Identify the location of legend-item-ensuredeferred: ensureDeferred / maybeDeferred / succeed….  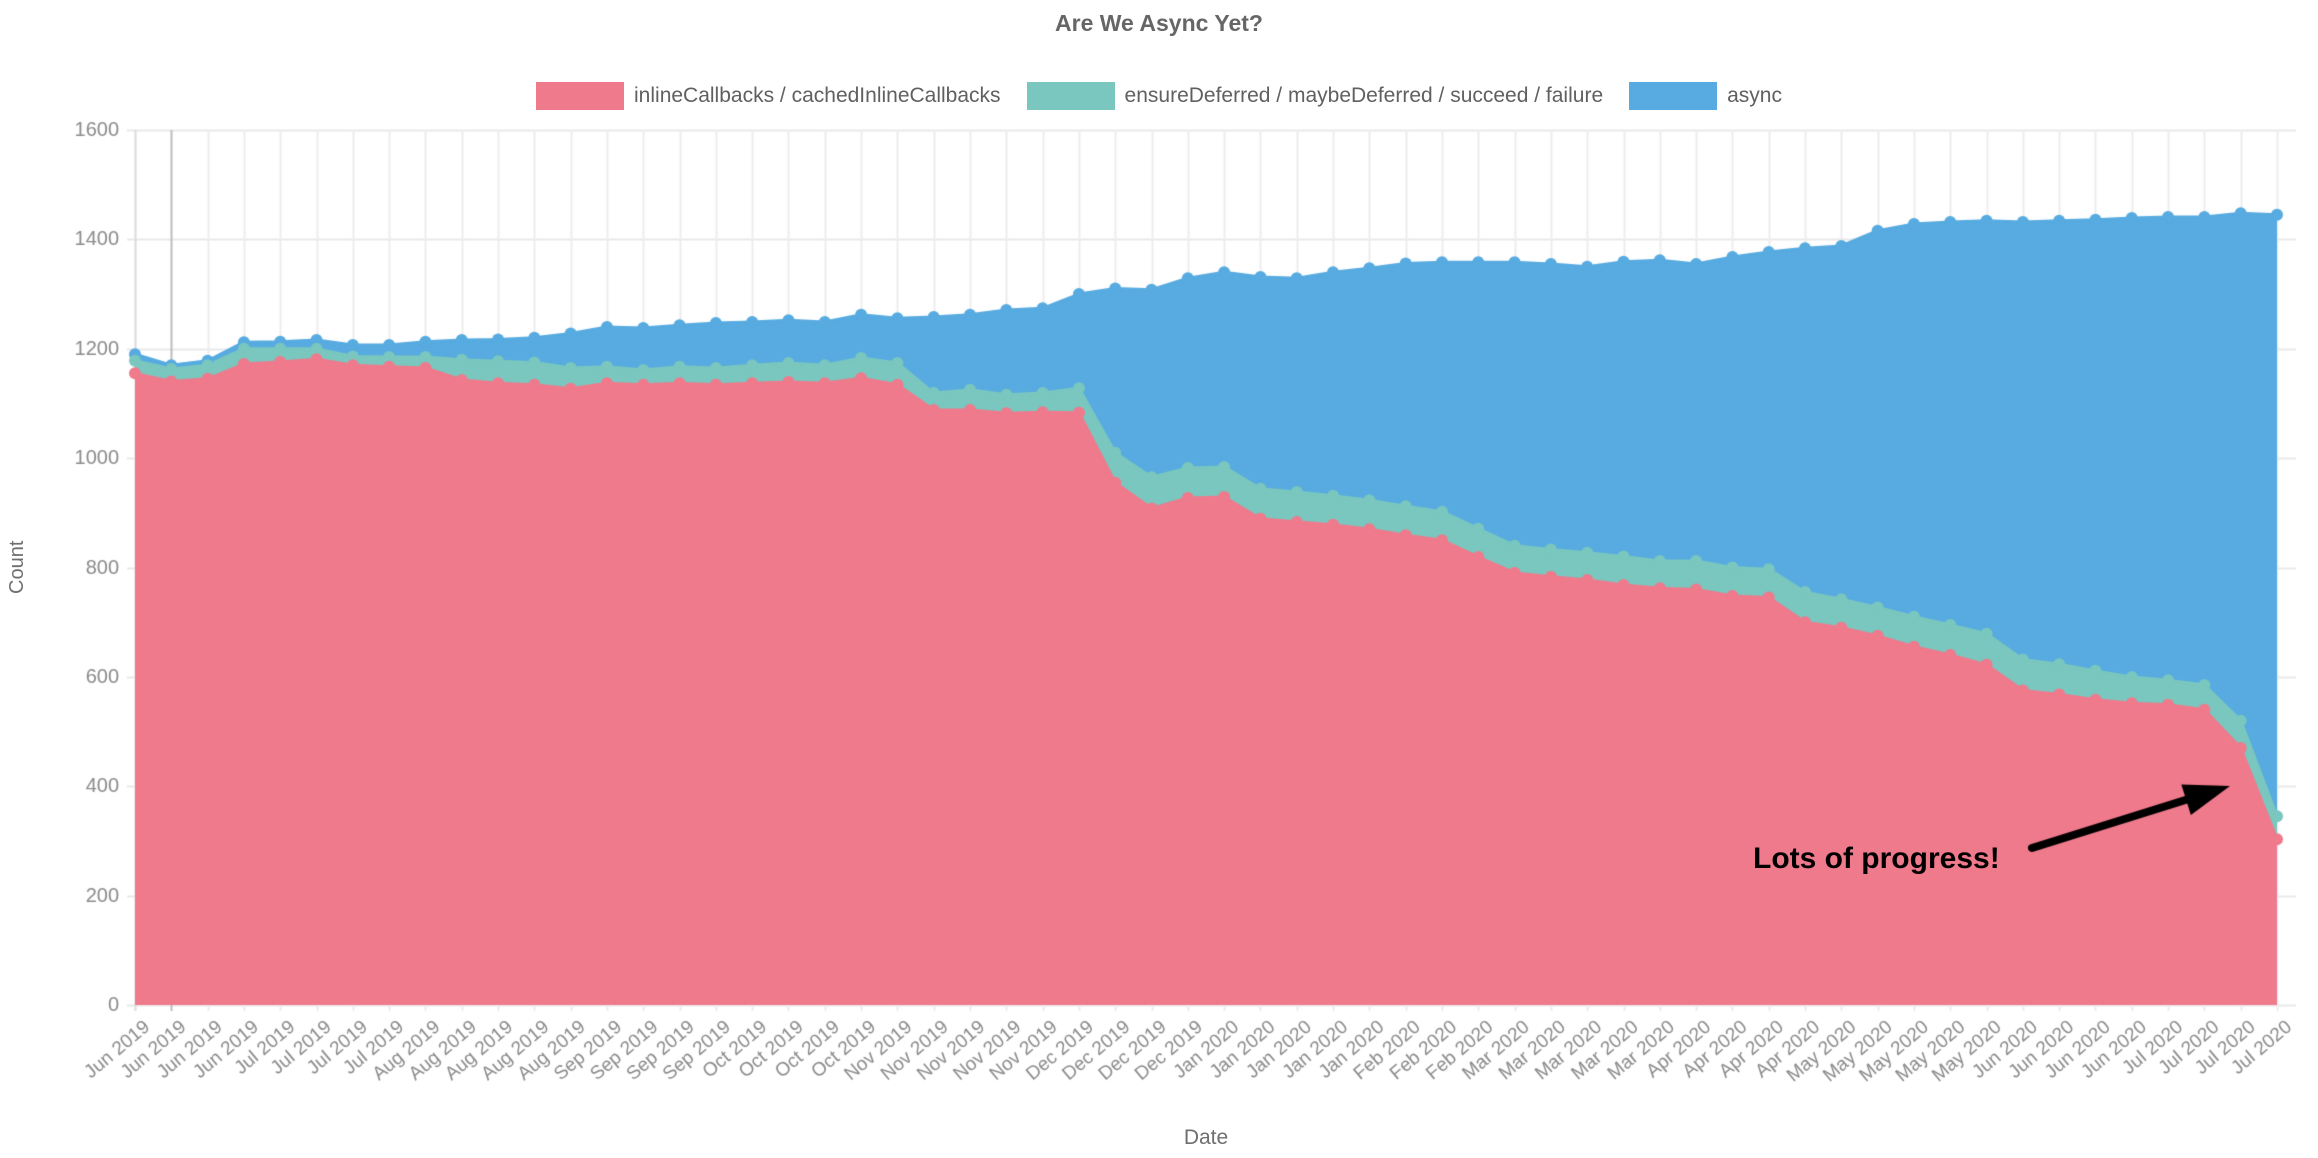
(1315, 96).